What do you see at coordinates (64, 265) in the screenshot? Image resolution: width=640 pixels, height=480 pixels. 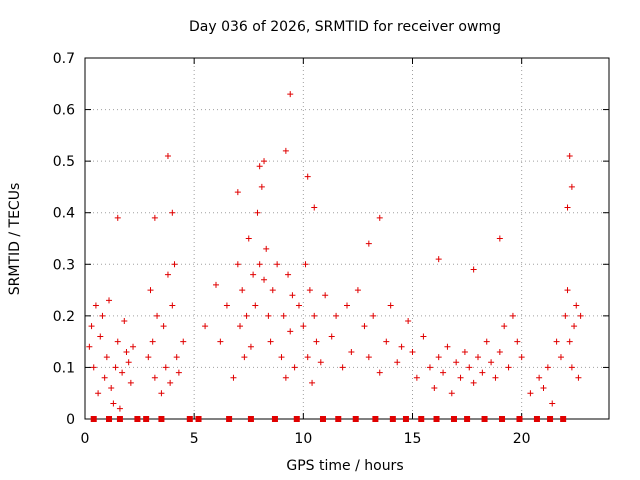 I see `y-tick-label: 0.3` at bounding box center [64, 265].